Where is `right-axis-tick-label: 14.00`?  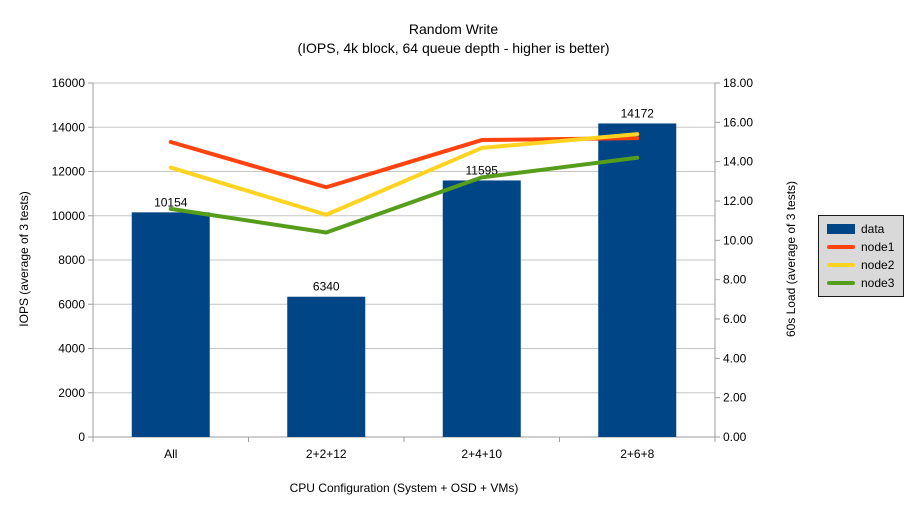 right-axis-tick-label: 14.00 is located at coordinates (738, 162).